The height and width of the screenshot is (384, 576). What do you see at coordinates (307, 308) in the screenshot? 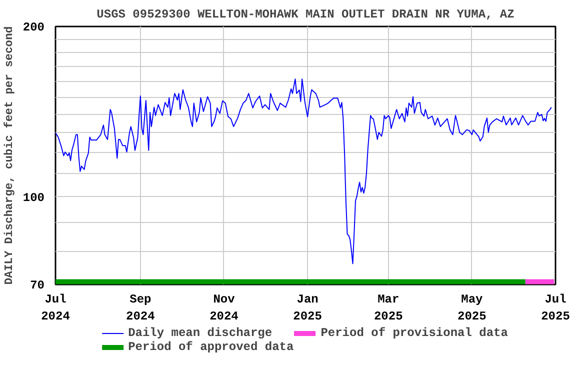
I see `x-tick-label: Jan 2025` at bounding box center [307, 308].